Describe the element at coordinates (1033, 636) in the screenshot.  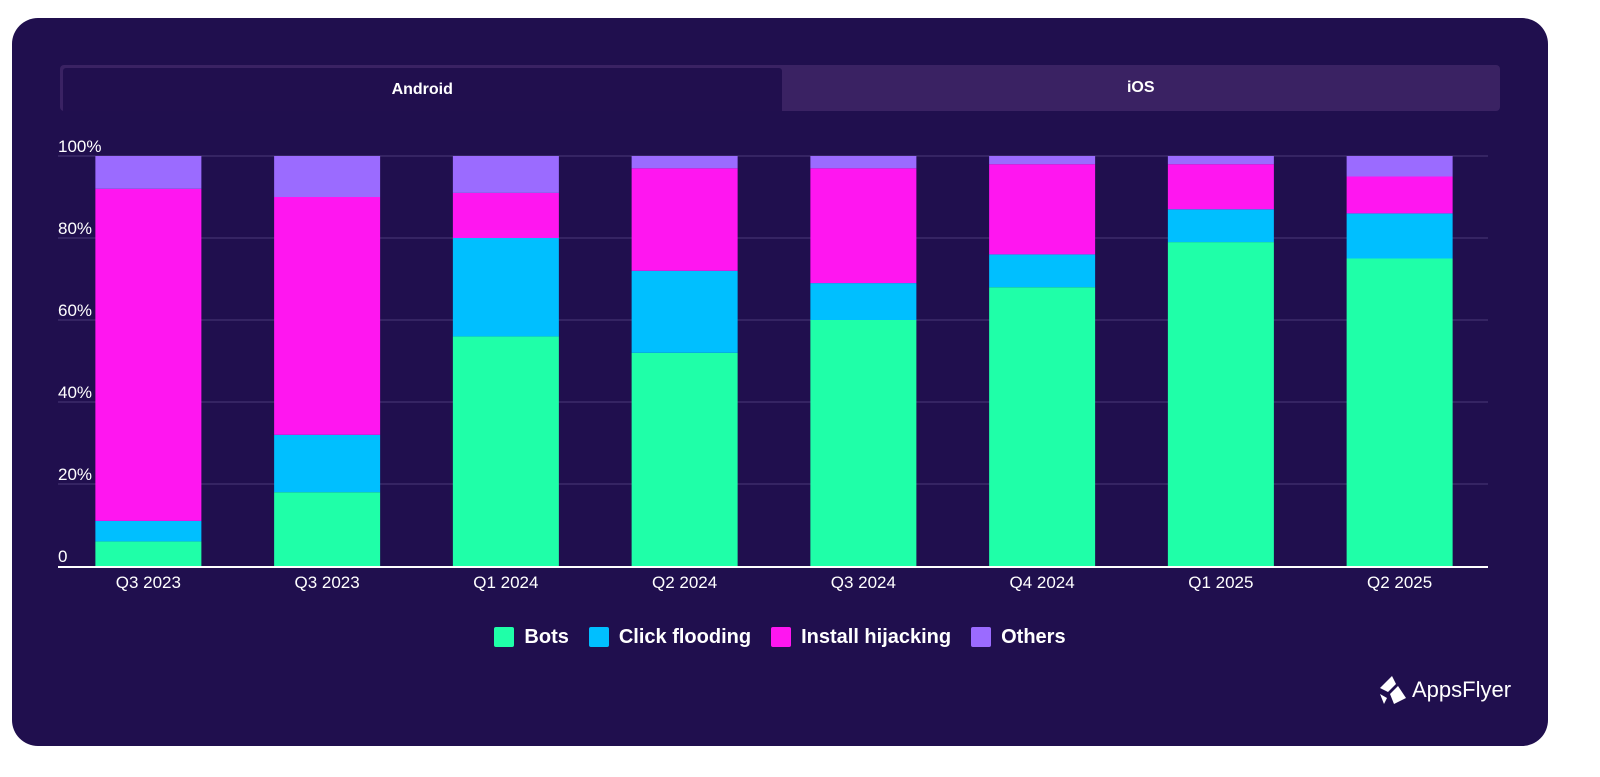
I see `legend-label: Others` at that location.